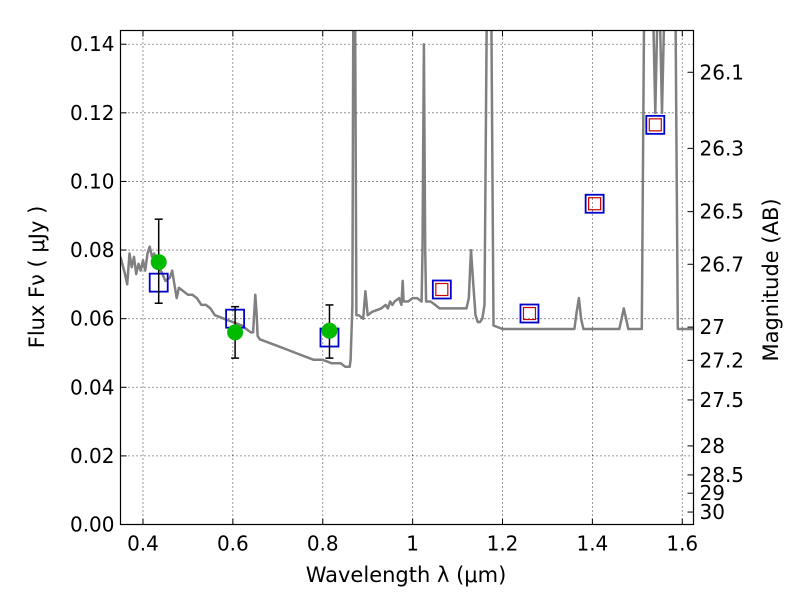 Image resolution: width=800 pixels, height=600 pixels. Describe the element at coordinates (722, 475) in the screenshot. I see `right-tick-label: 28.5` at that location.